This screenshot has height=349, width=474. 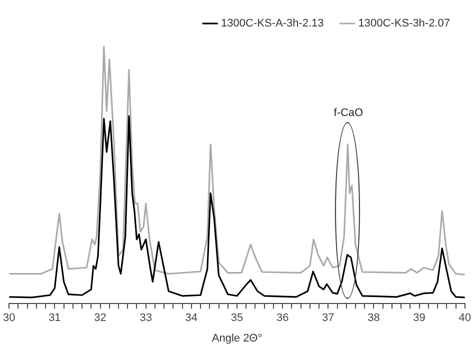 I want to click on x-tick-label: 40, so click(x=465, y=318).